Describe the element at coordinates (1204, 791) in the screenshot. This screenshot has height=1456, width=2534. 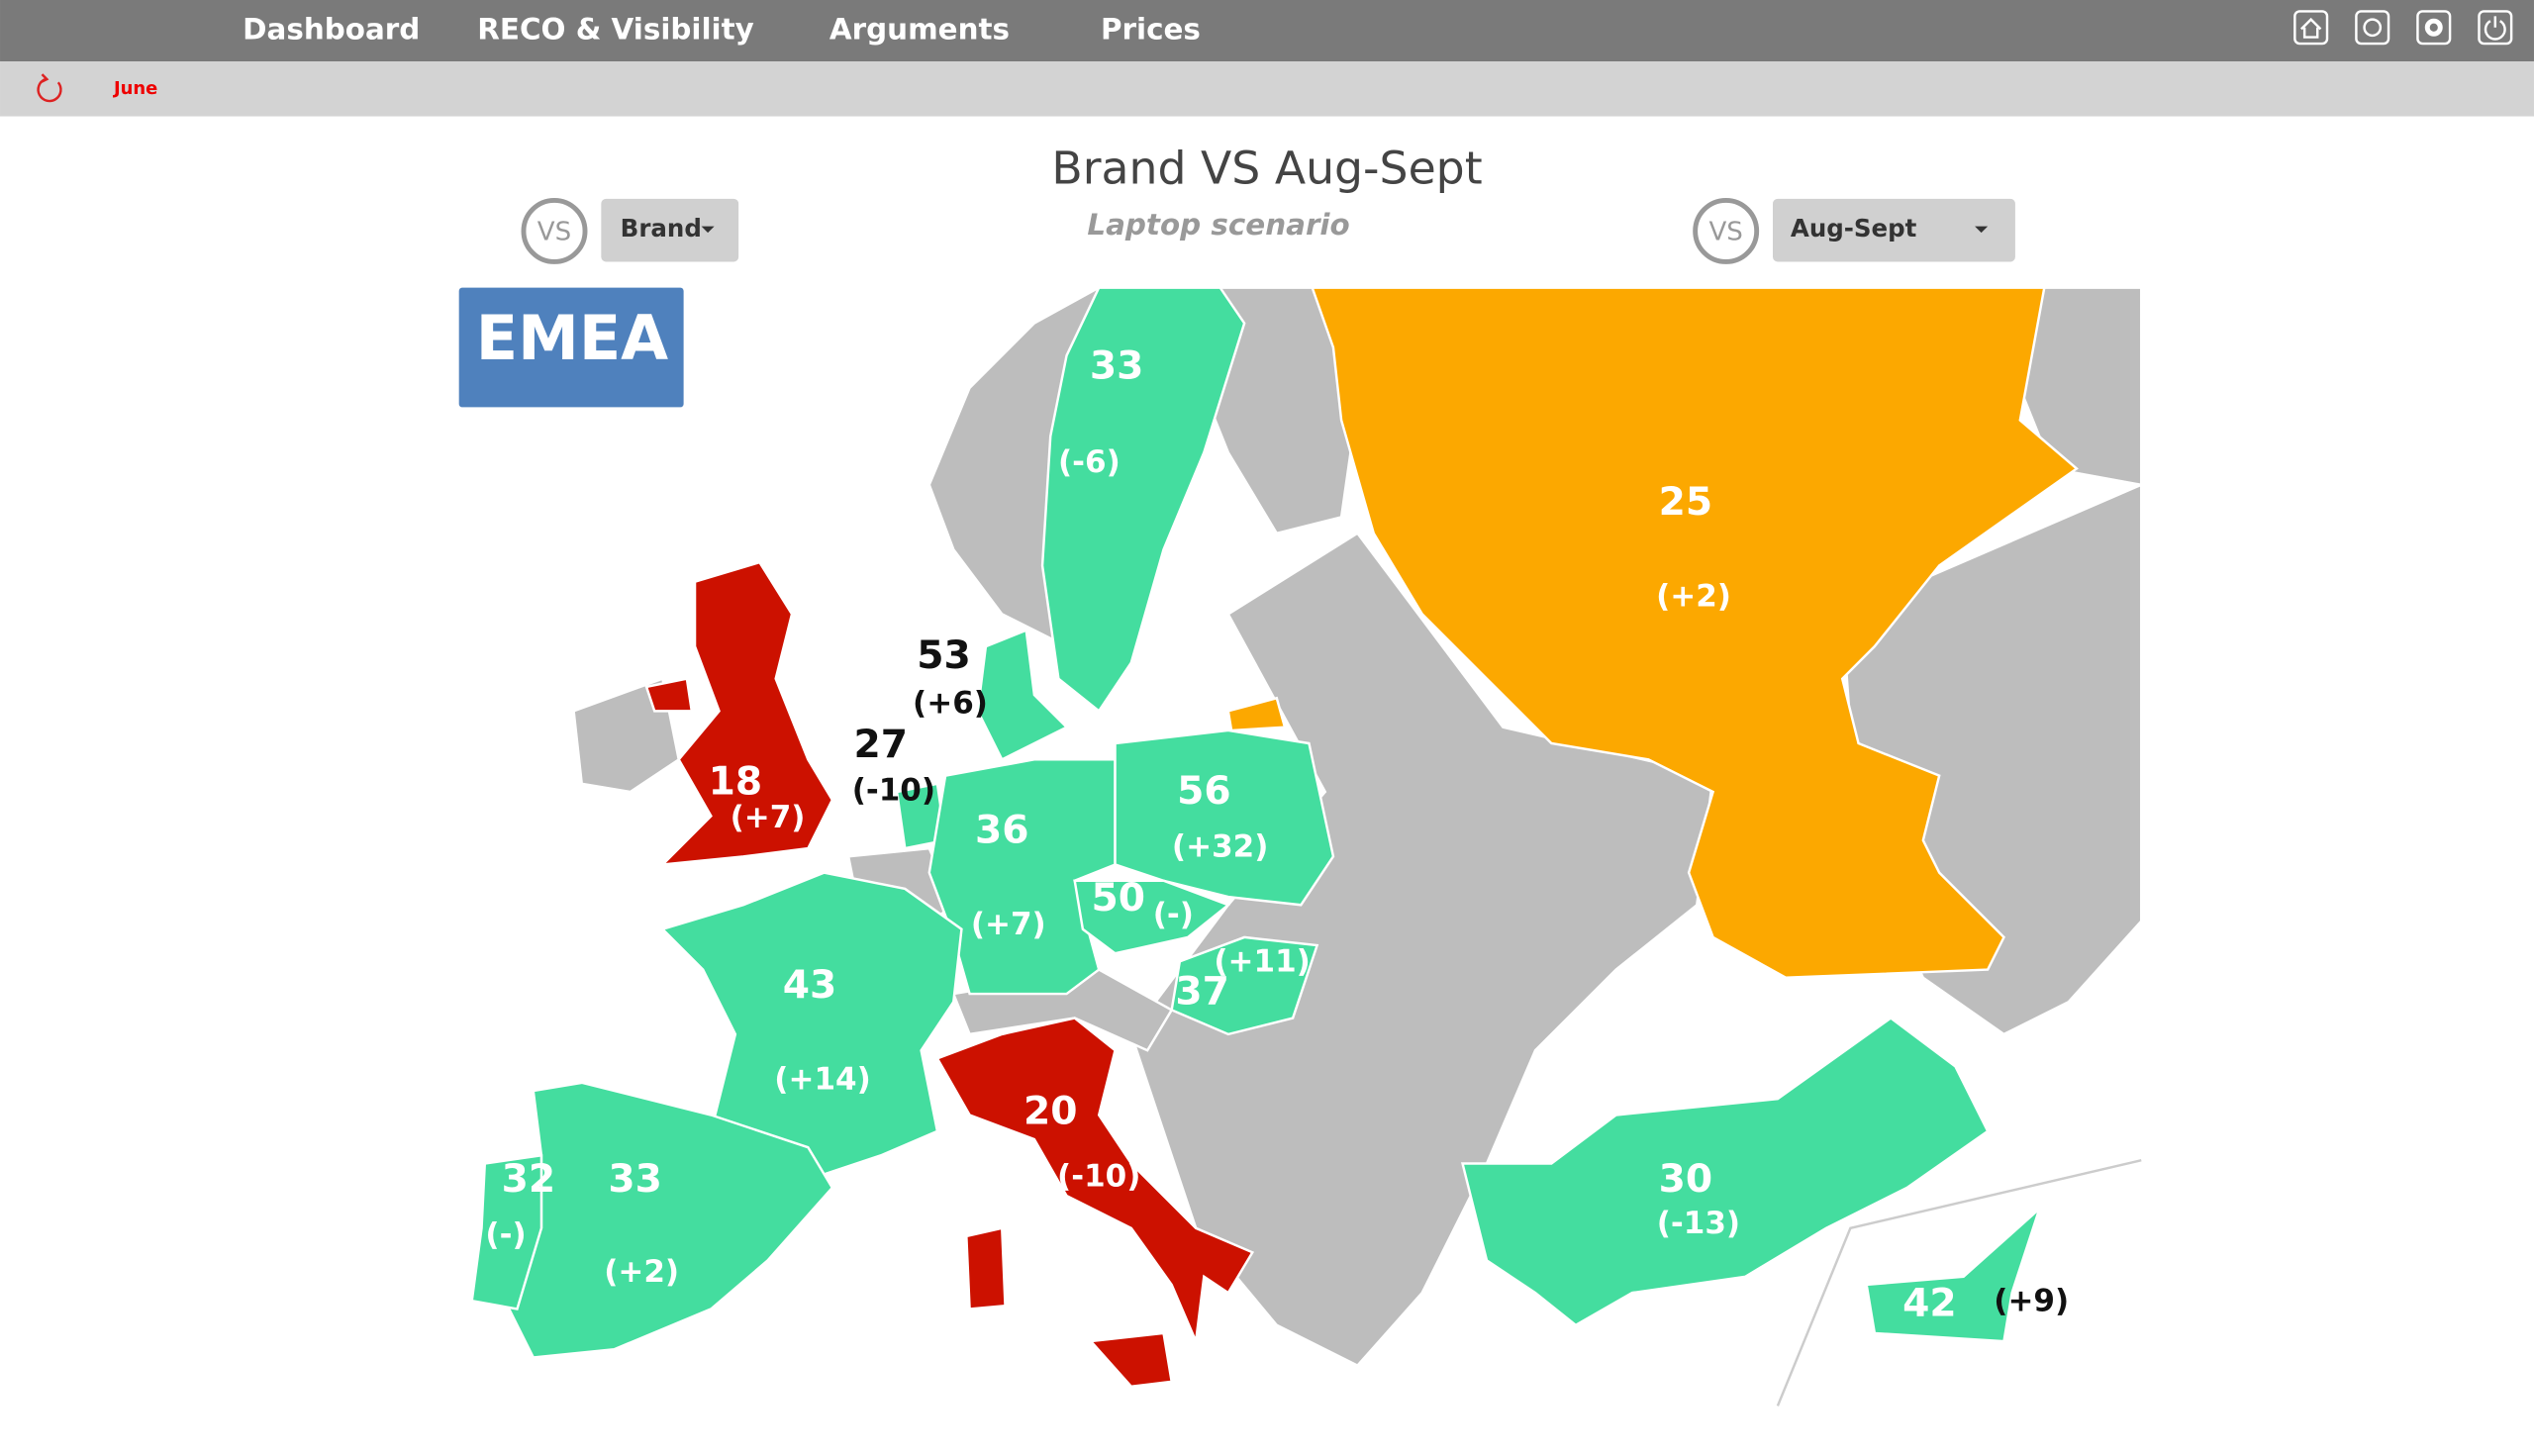
I see `country-value: 56` at that location.